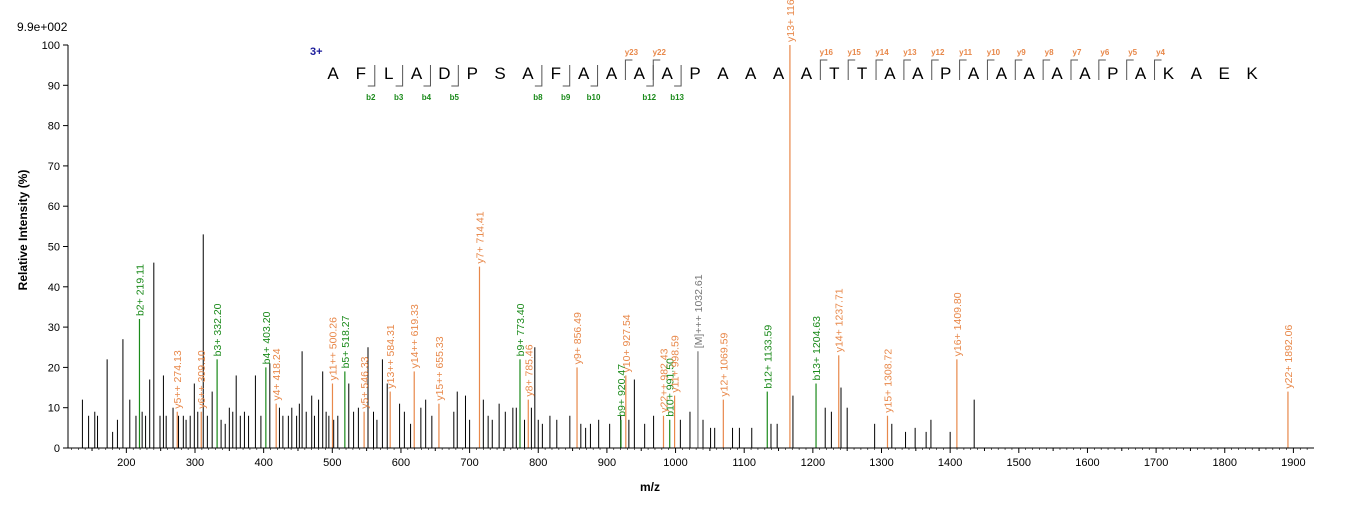  I want to click on y-tick-label: 20, so click(54, 368).